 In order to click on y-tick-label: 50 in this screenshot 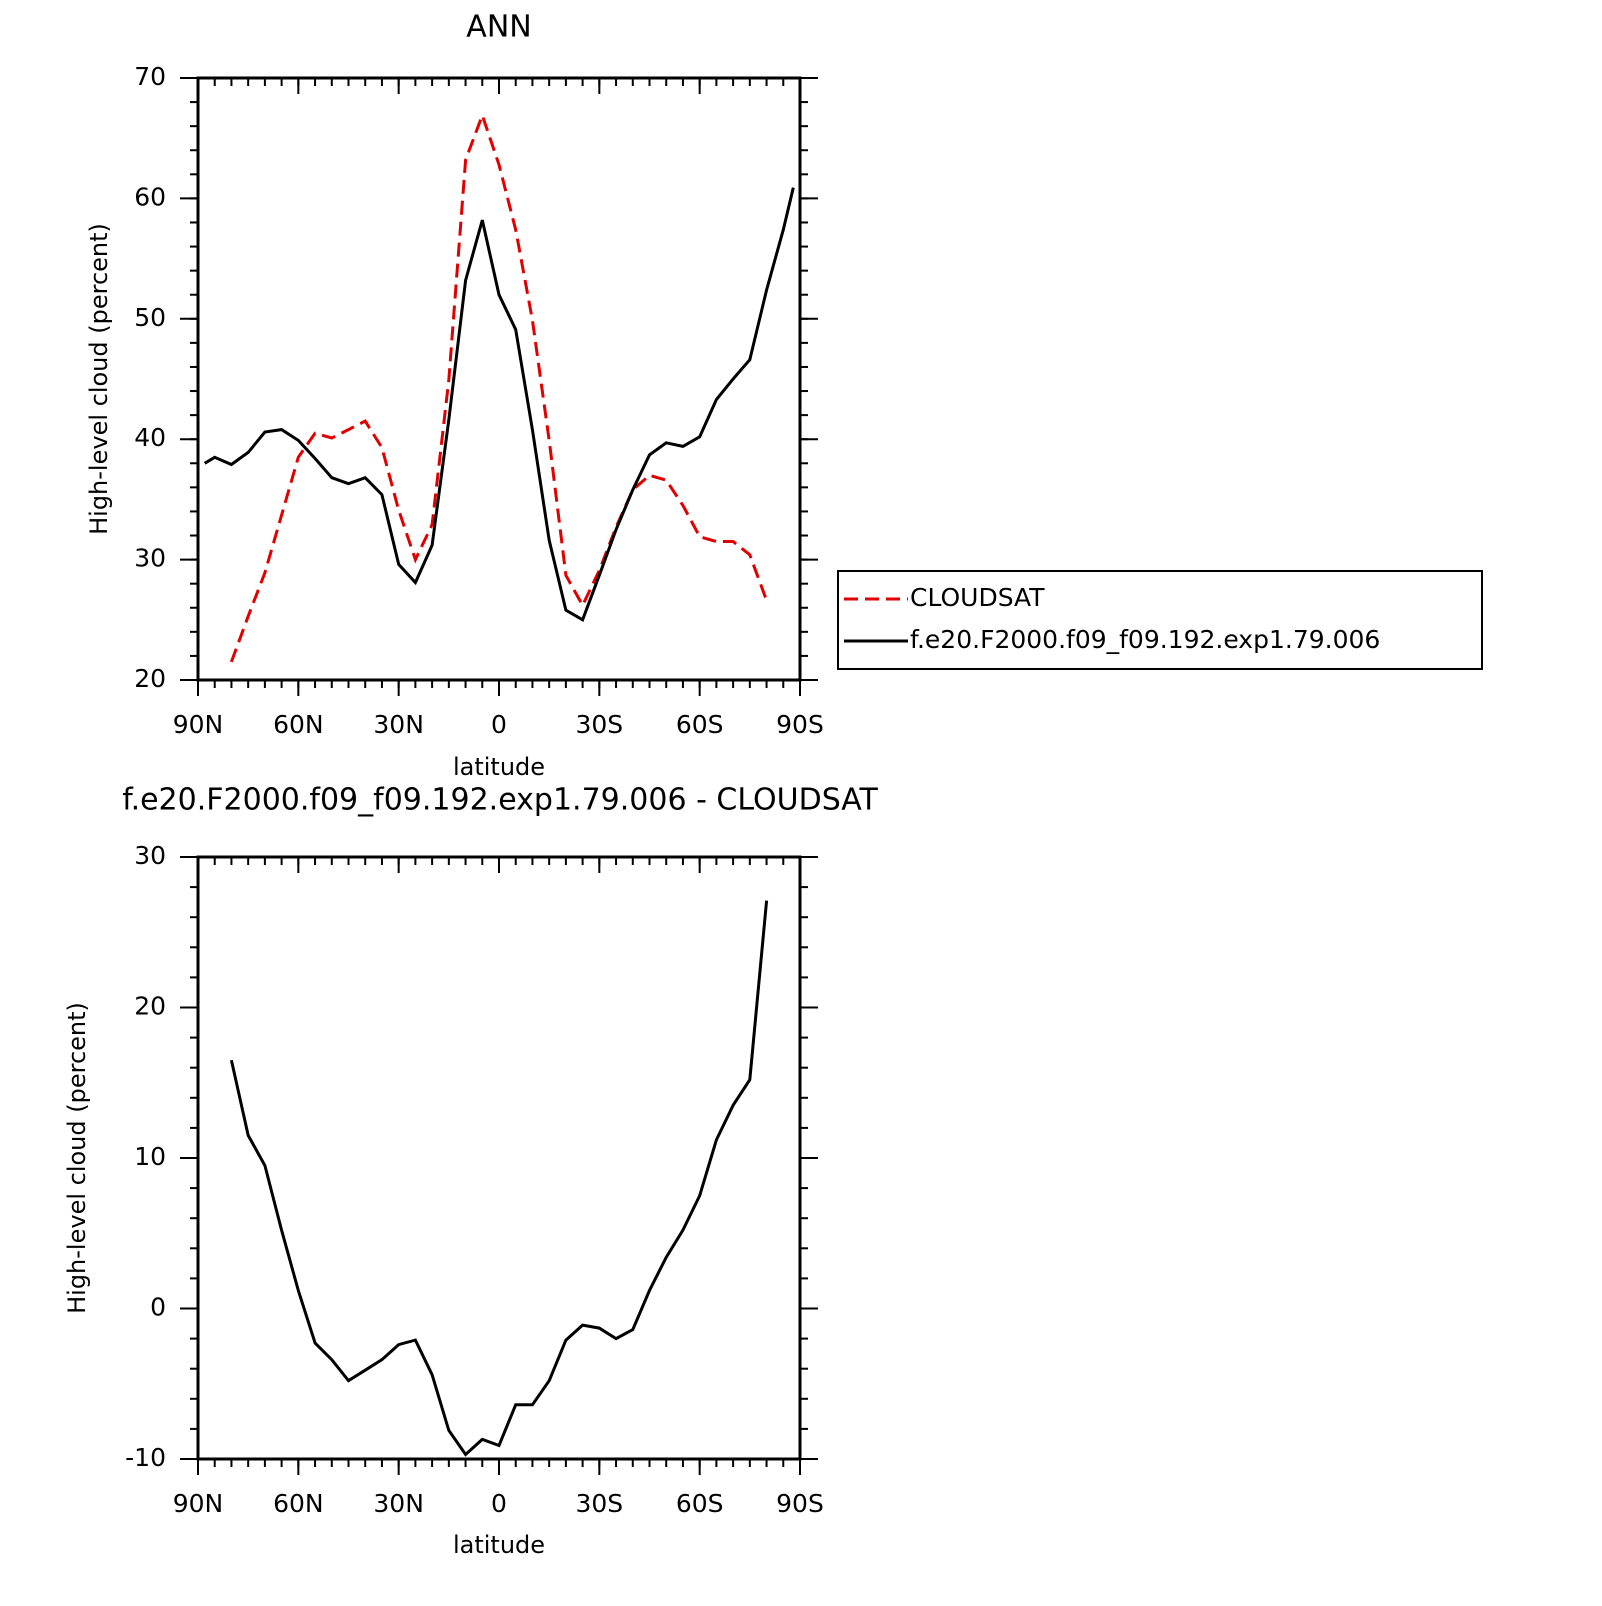, I will do `click(150, 317)`.